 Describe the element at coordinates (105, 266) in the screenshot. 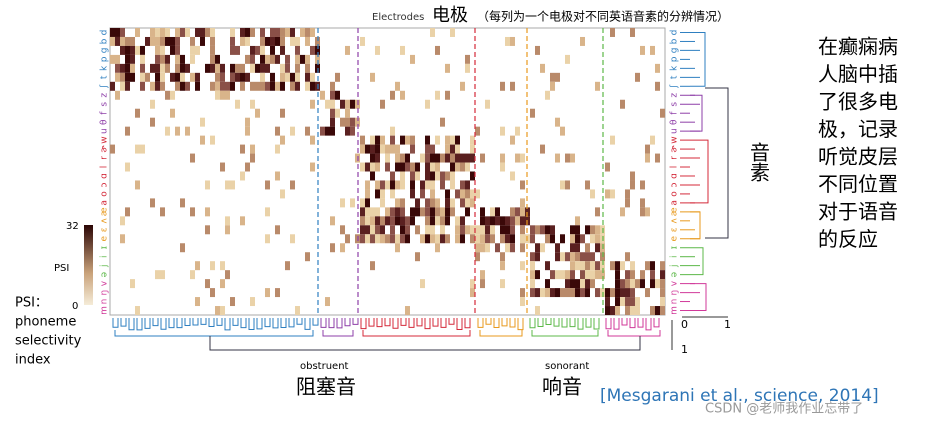

I see `phoneme-label: j` at that location.